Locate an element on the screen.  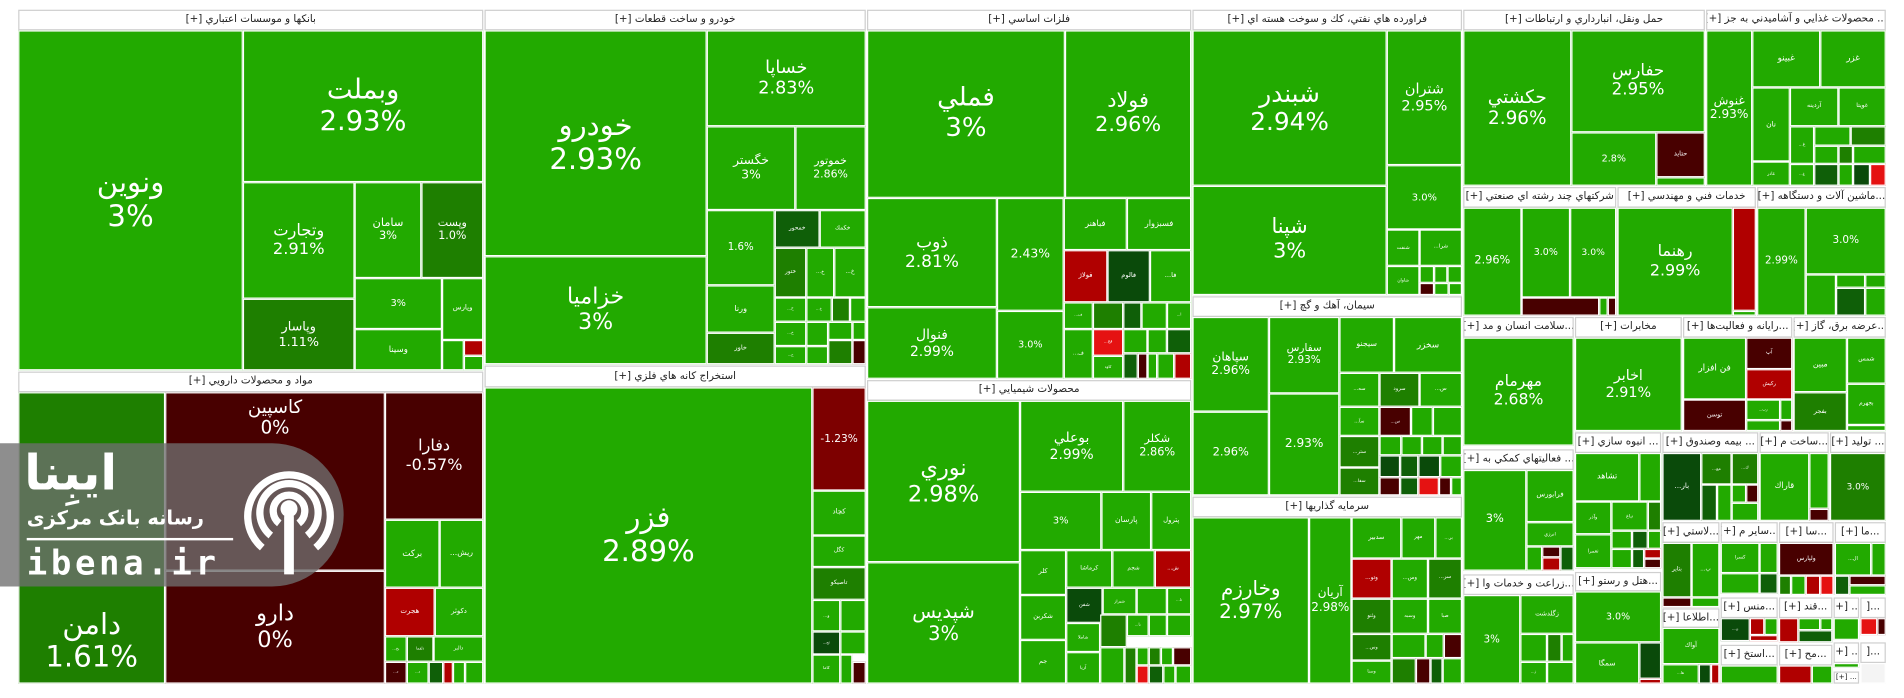
stock-tile: ...سه is located at coordinates (1359, 389).